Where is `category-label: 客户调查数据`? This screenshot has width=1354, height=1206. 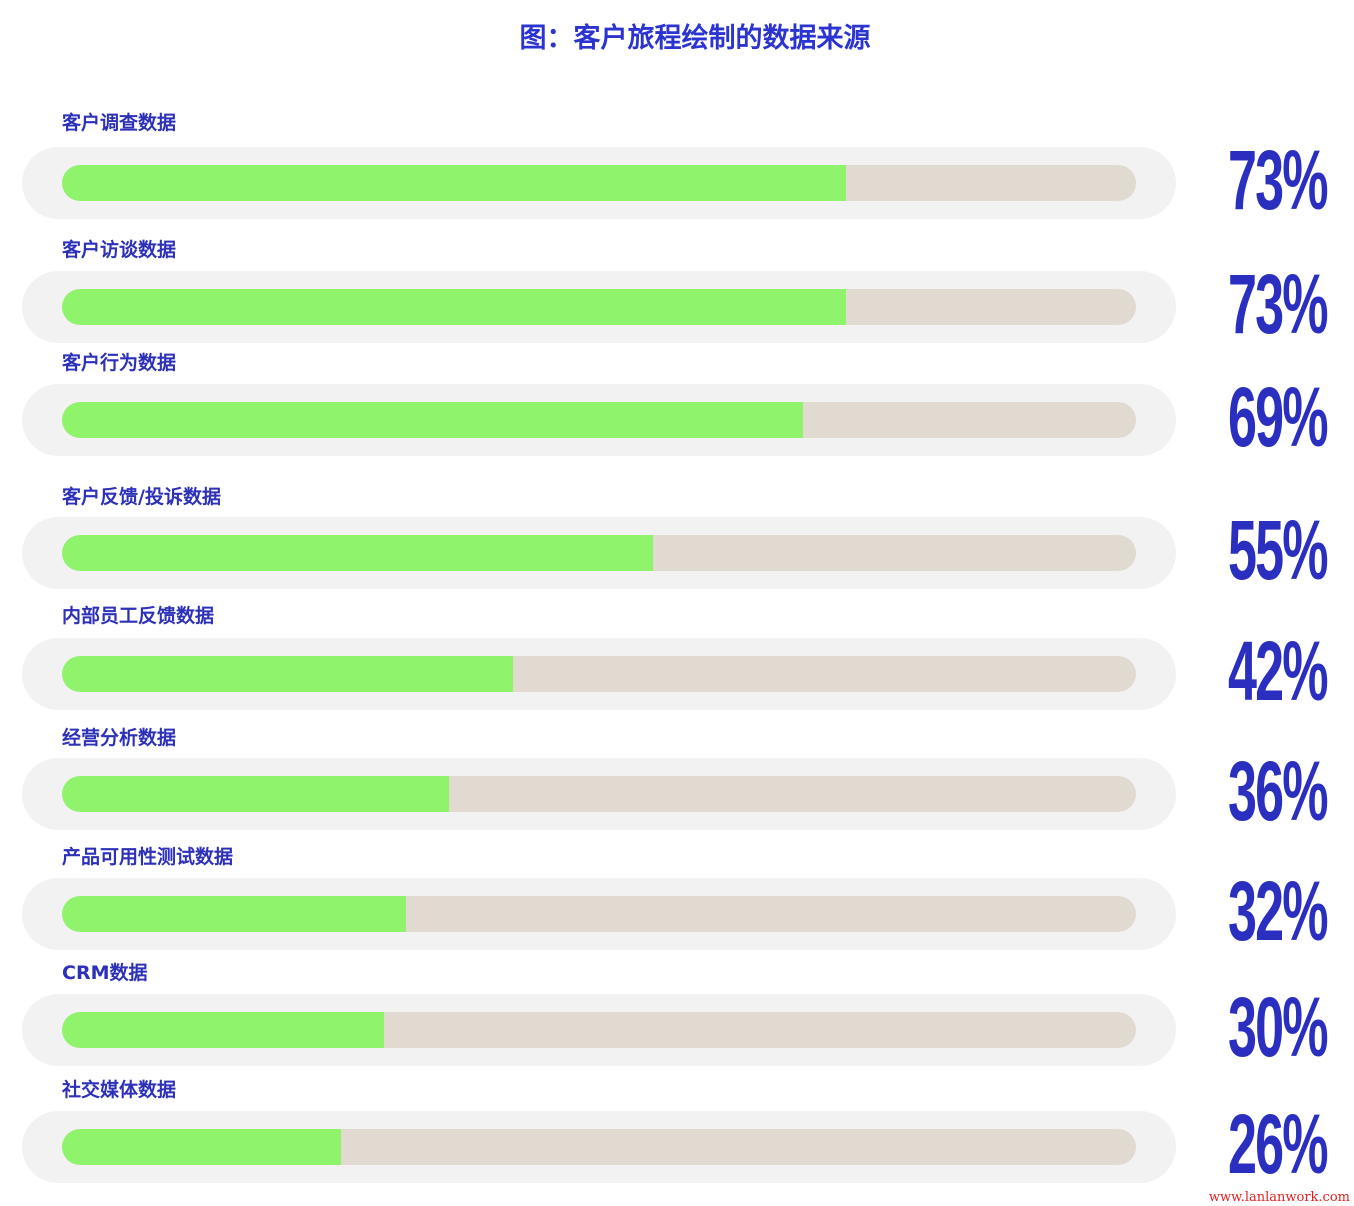
category-label: 客户调查数据 is located at coordinates (119, 123).